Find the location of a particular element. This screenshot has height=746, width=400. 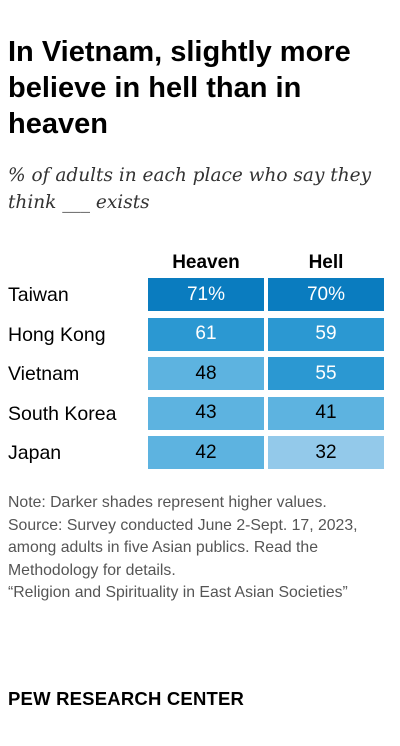

cell-south-korea-hell: 41 is located at coordinates (326, 413).